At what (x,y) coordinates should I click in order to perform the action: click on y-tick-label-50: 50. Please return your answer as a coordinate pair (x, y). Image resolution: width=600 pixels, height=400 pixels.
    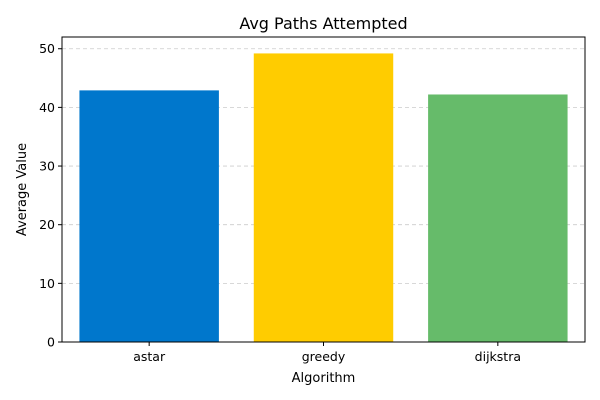
    Looking at the image, I should click on (47, 48).